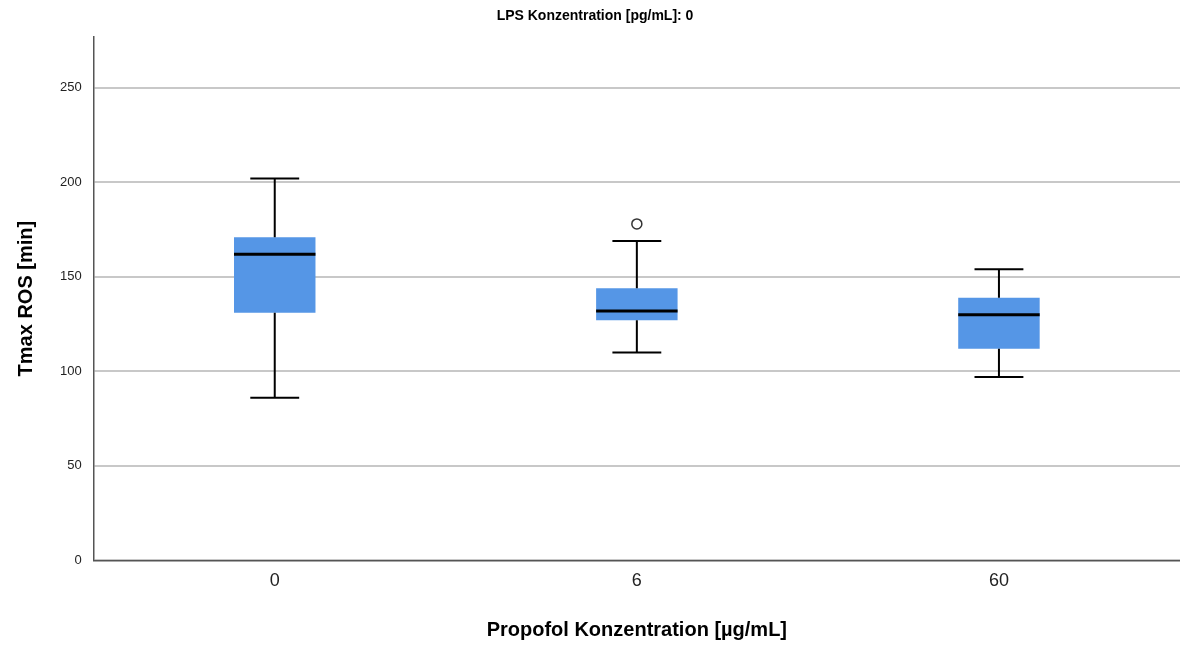 This screenshot has height=652, width=1180. Describe the element at coordinates (70, 87) in the screenshot. I see `y-tick-label: 250` at that location.